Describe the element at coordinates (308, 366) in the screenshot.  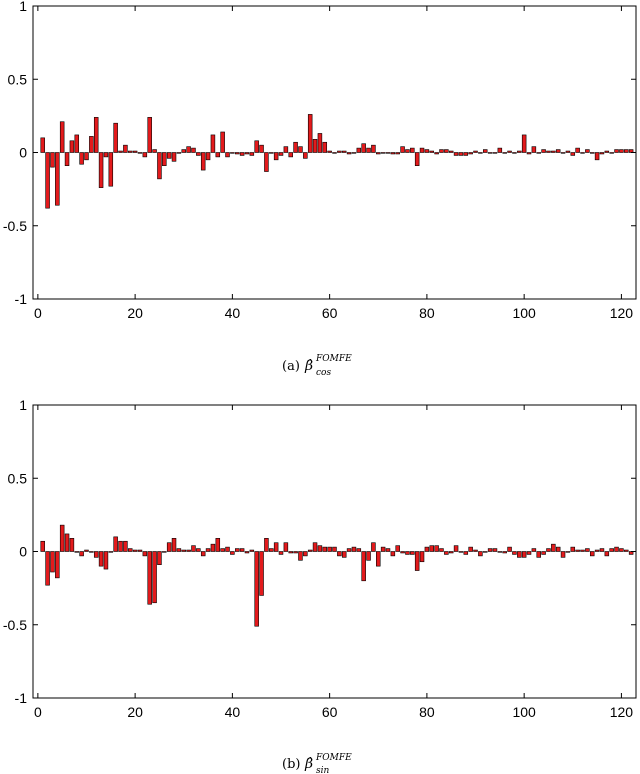
I see `panel-a-caption-symbol: β̂` at that location.